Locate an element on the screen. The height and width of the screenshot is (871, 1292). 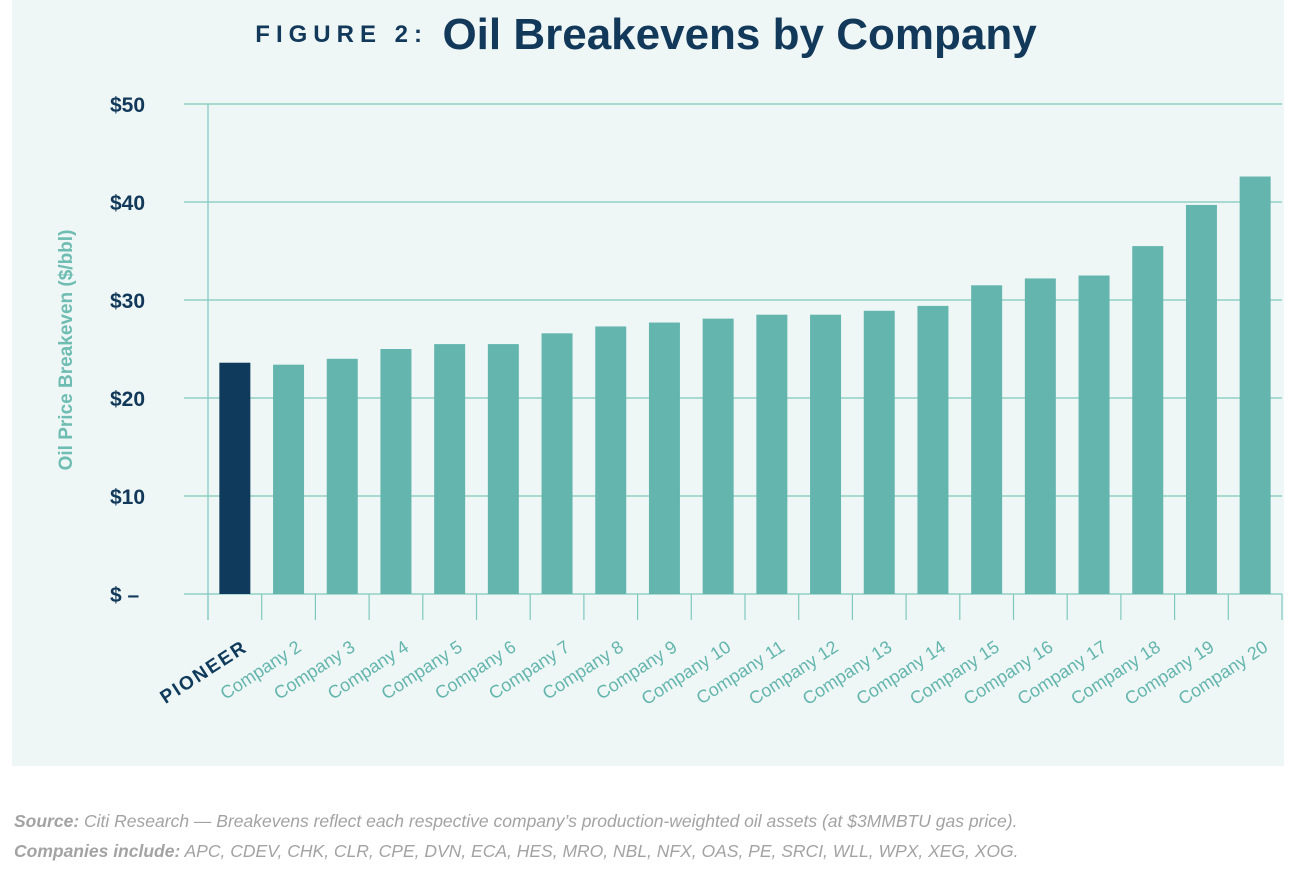
figure-heading: Oil Breakevens by Company is located at coordinates (739, 34).